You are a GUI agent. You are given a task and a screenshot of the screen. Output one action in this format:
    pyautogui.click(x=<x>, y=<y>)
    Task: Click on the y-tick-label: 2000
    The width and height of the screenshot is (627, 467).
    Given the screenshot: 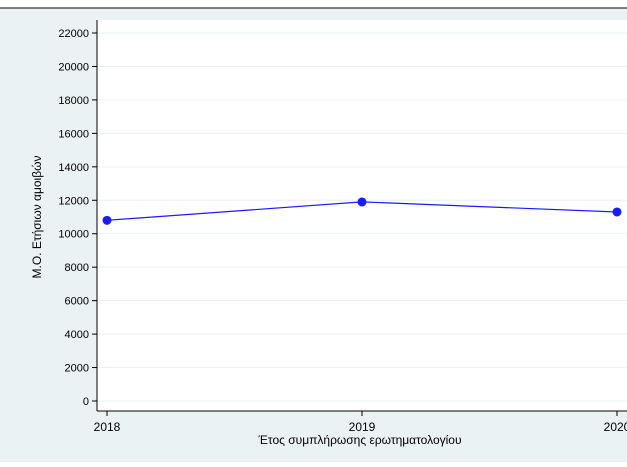 What is the action you would take?
    pyautogui.click(x=77, y=369)
    